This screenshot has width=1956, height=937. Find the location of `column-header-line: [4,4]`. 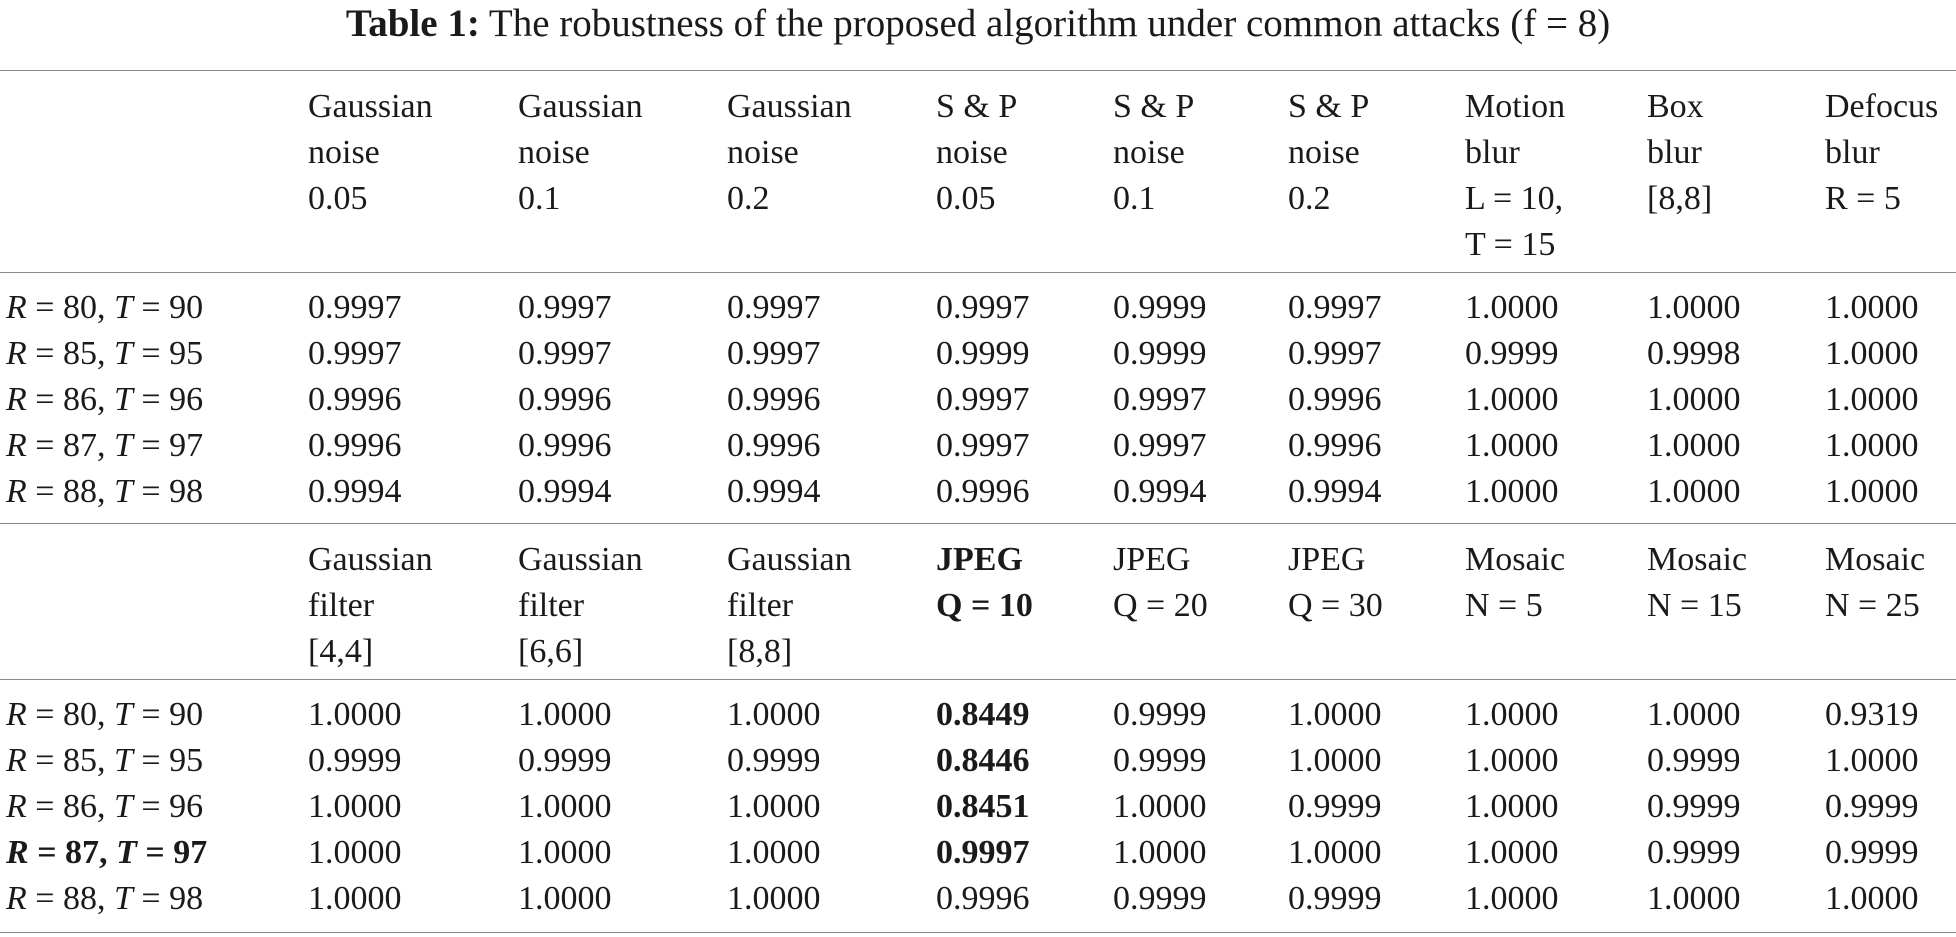

column-header-line: [4,4] is located at coordinates (341, 651).